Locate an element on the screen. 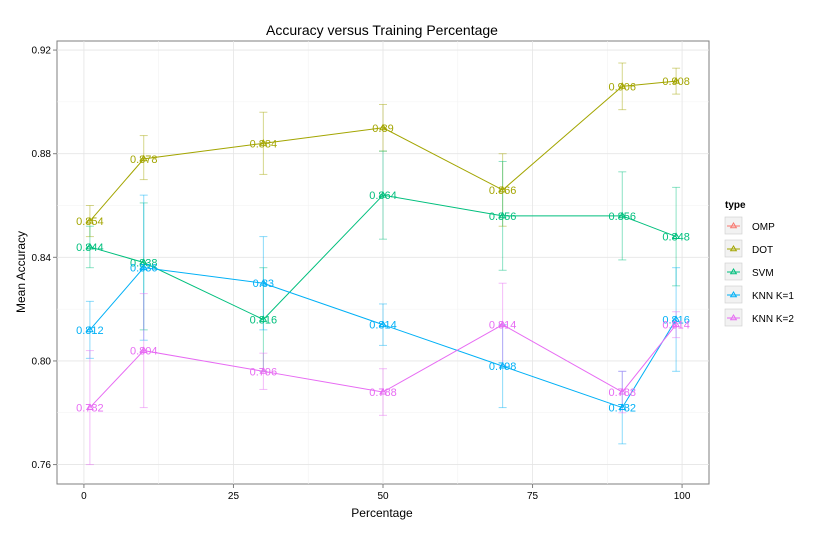 The height and width of the screenshot is (536, 831). knn-k-1-data-label: 0.816 is located at coordinates (676, 320).